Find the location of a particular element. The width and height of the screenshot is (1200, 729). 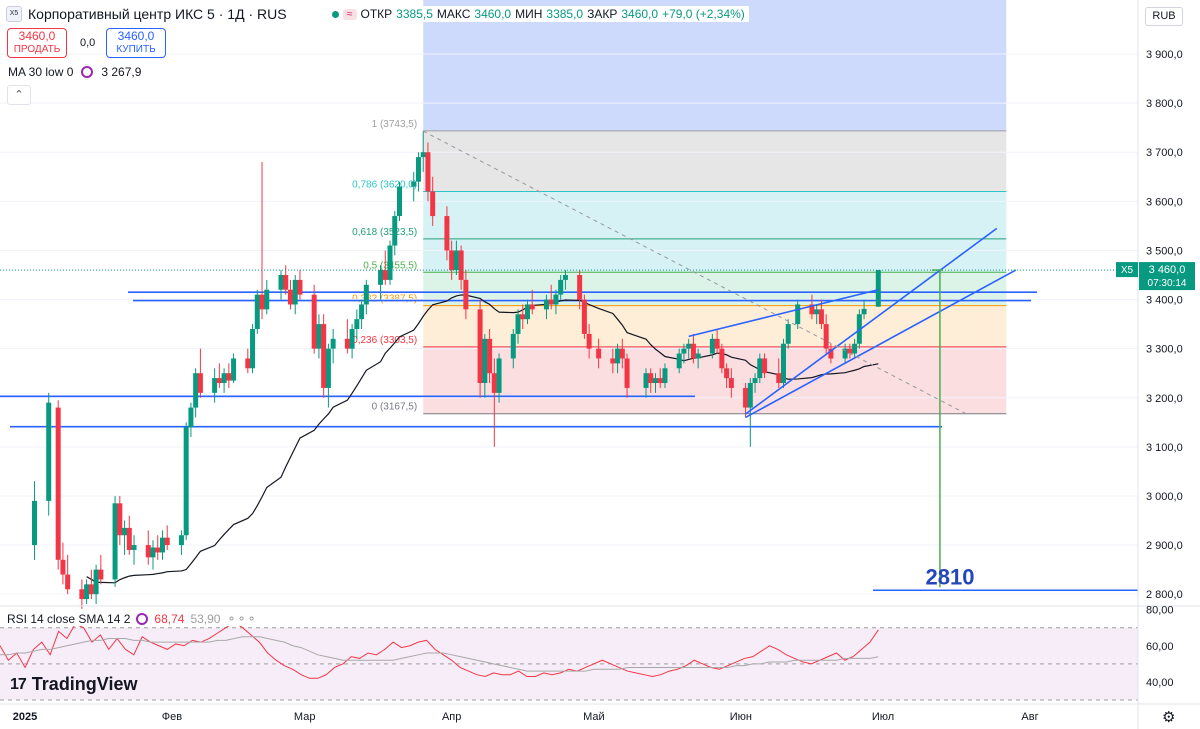

ma-legend: MA 30 low 0 3 267,9 is located at coordinates (74, 72).